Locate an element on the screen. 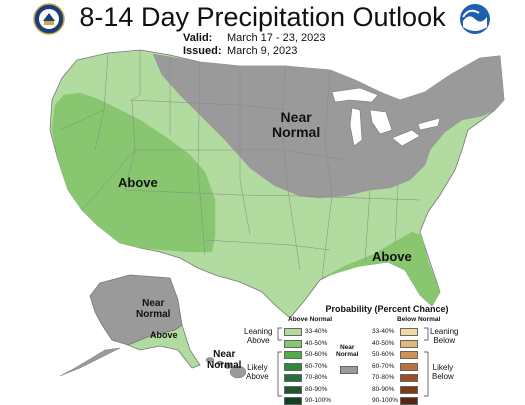  valid-label: Valid: is located at coordinates (198, 38).